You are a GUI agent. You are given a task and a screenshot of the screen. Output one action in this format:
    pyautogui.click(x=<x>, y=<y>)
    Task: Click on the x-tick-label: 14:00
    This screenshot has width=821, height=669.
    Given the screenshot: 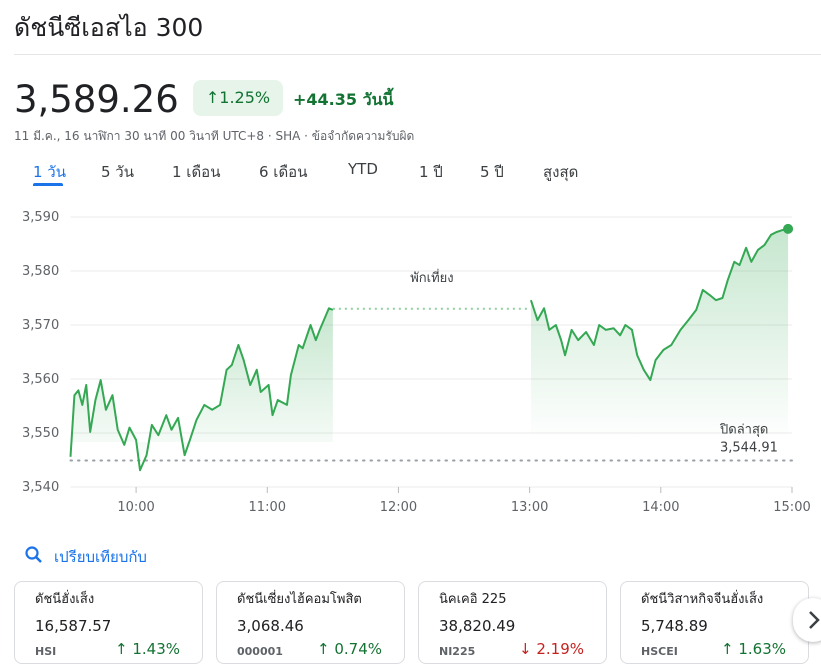 What is the action you would take?
    pyautogui.click(x=660, y=507)
    